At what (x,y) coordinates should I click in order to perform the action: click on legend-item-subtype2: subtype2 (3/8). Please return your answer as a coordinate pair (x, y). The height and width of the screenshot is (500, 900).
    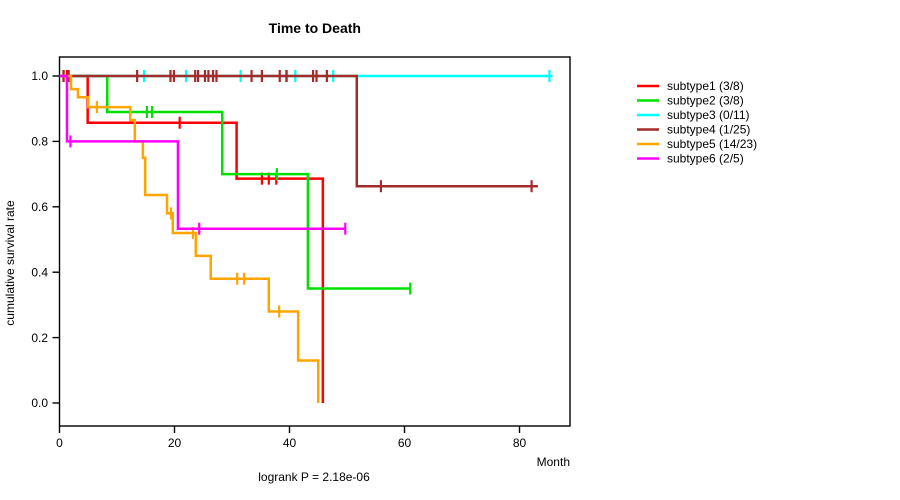
    Looking at the image, I should click on (690, 101).